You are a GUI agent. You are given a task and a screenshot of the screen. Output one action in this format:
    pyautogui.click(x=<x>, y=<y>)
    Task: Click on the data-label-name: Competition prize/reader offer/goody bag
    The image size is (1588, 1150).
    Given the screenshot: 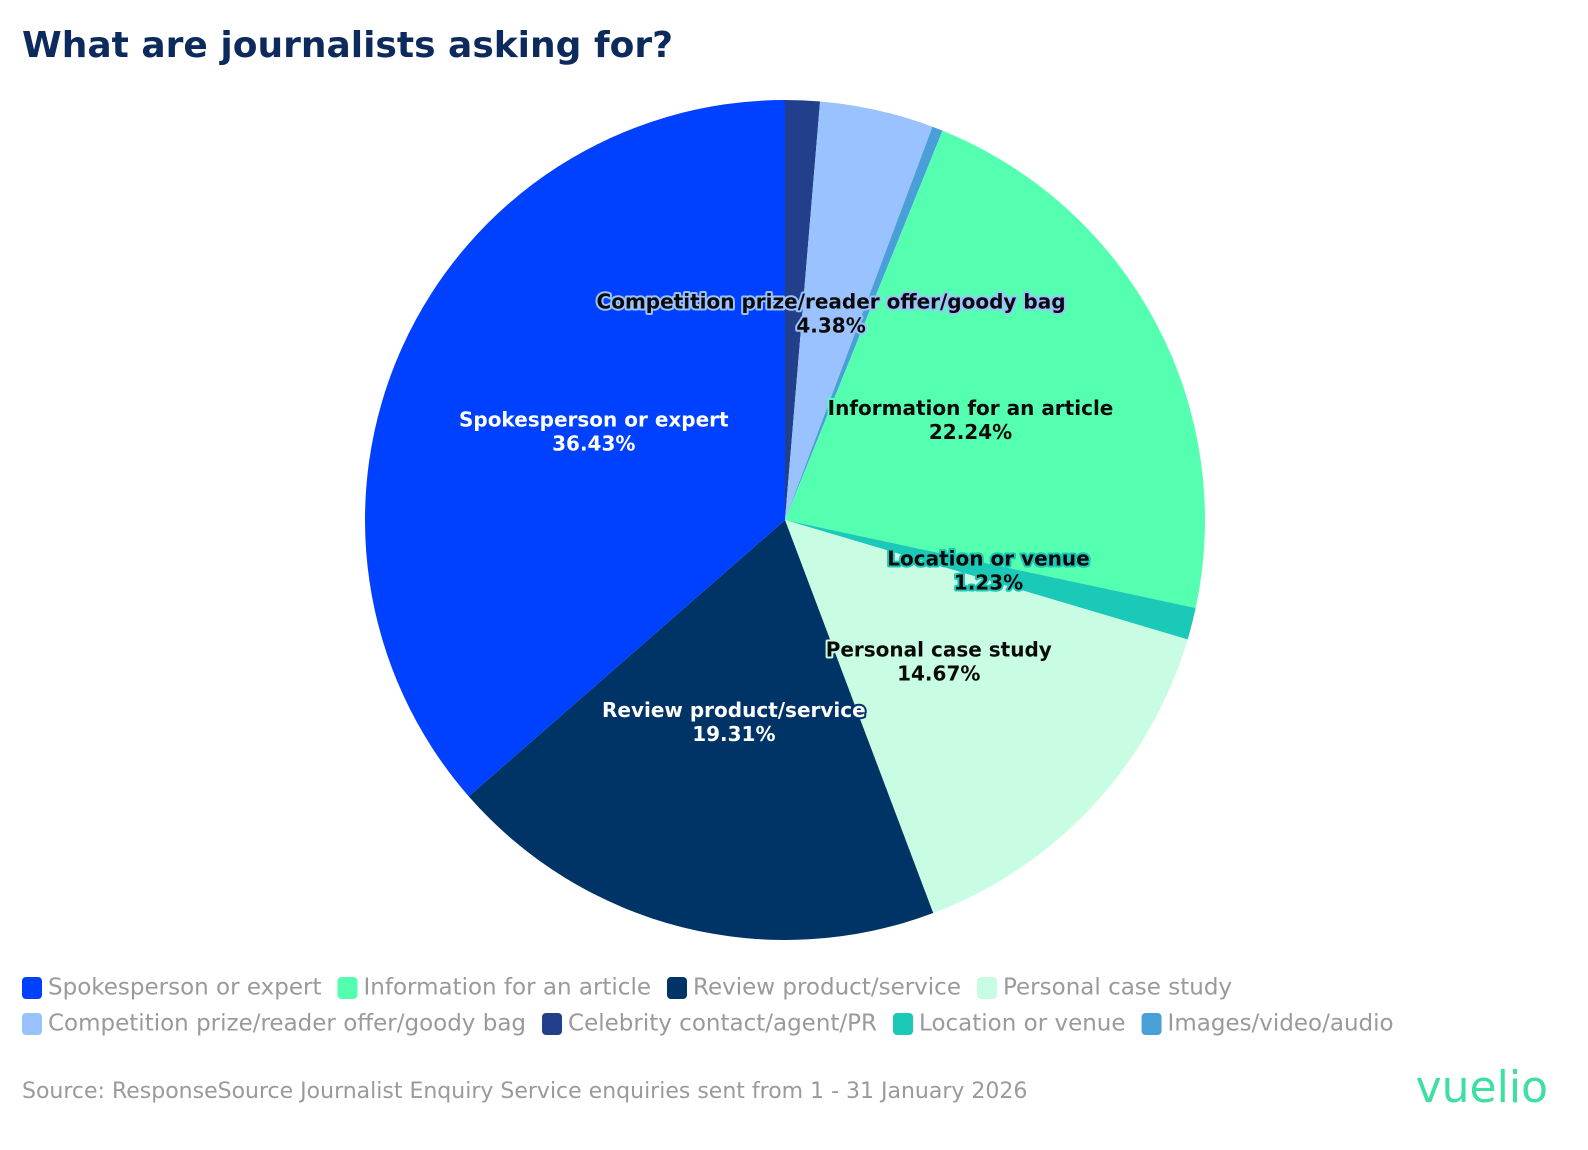 What is the action you would take?
    pyautogui.click(x=831, y=302)
    